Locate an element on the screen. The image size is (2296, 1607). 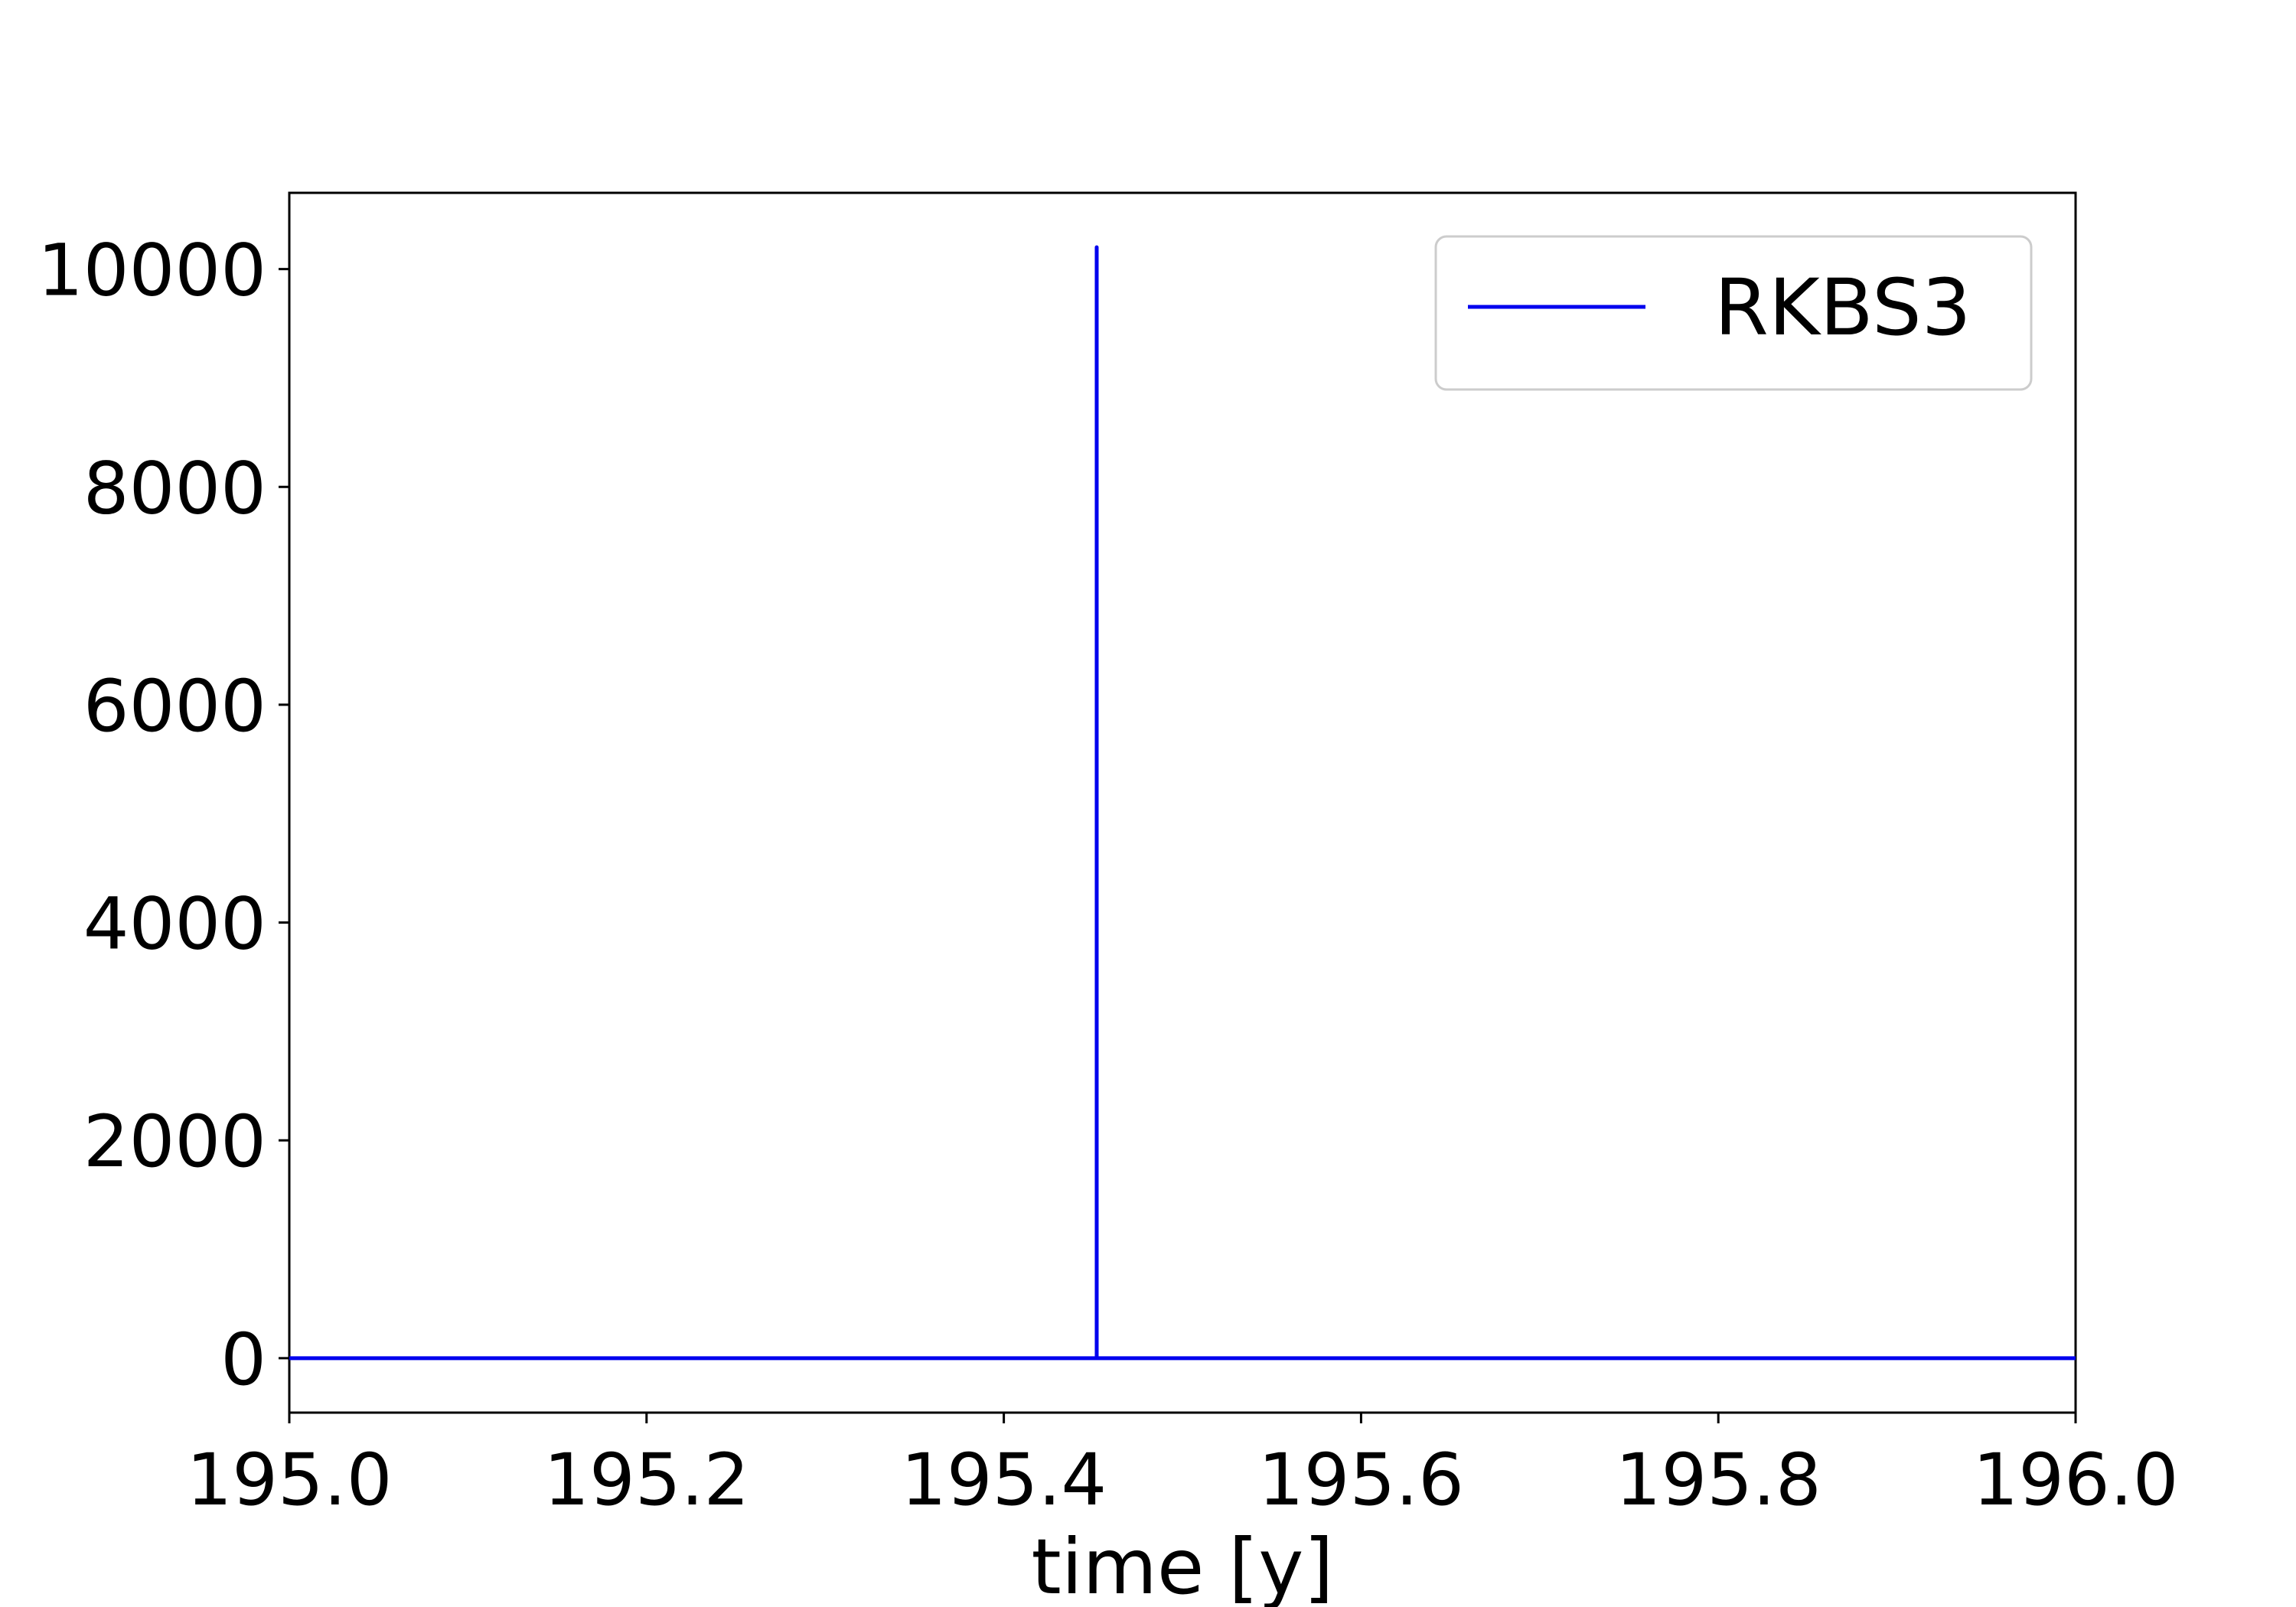
y-tick-label: 6000 is located at coordinates (174, 706).